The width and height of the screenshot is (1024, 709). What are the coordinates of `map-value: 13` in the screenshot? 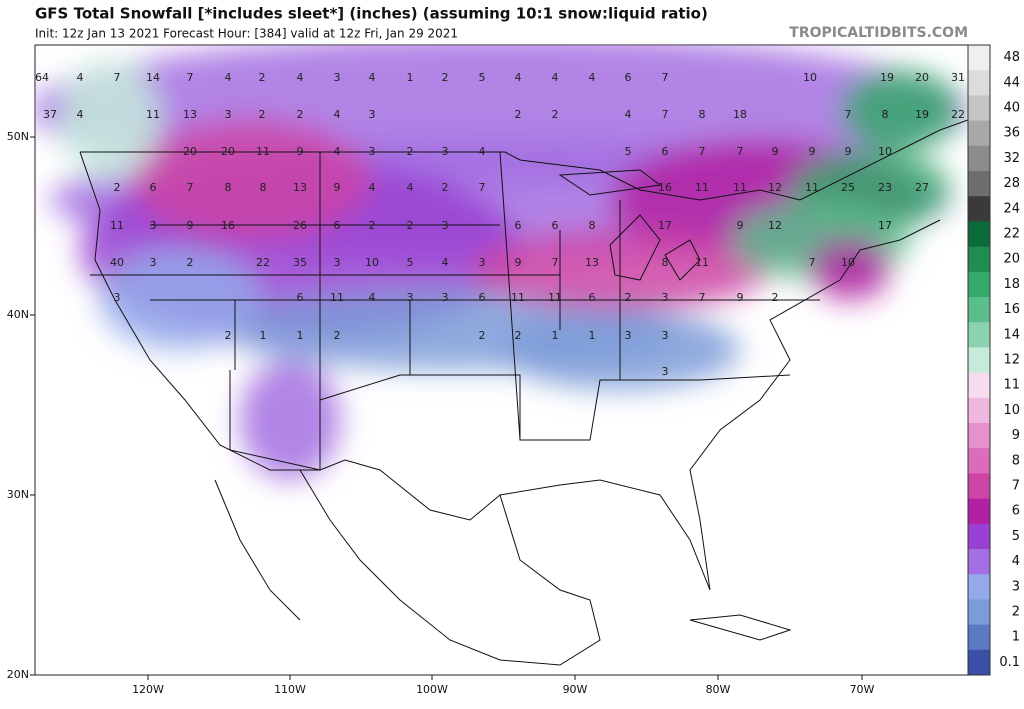 It's located at (300, 187).